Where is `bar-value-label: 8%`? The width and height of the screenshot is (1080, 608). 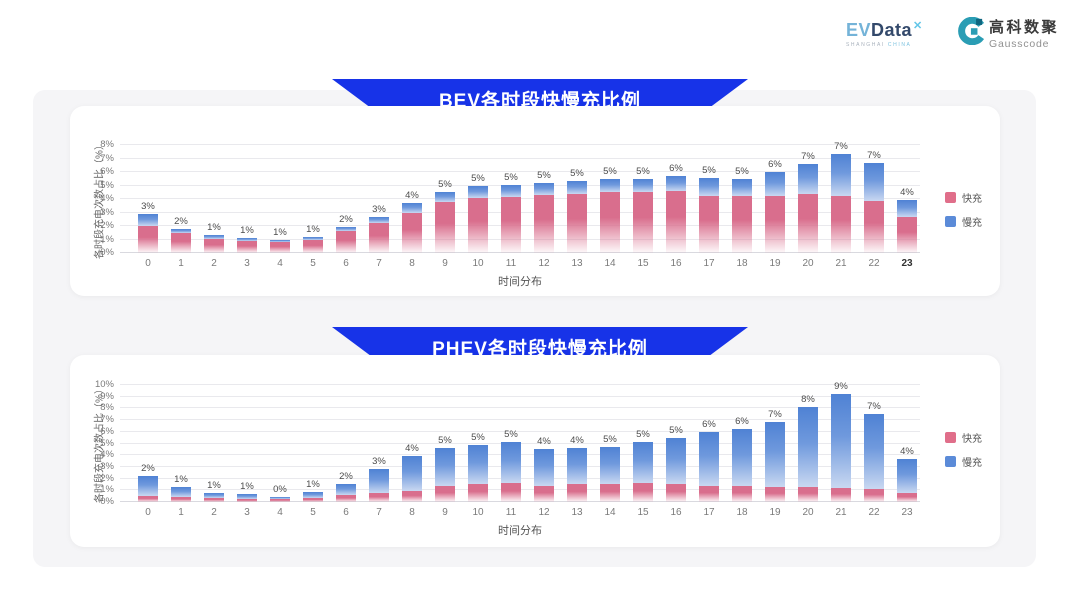
bar-value-label: 8% is located at coordinates (808, 400).